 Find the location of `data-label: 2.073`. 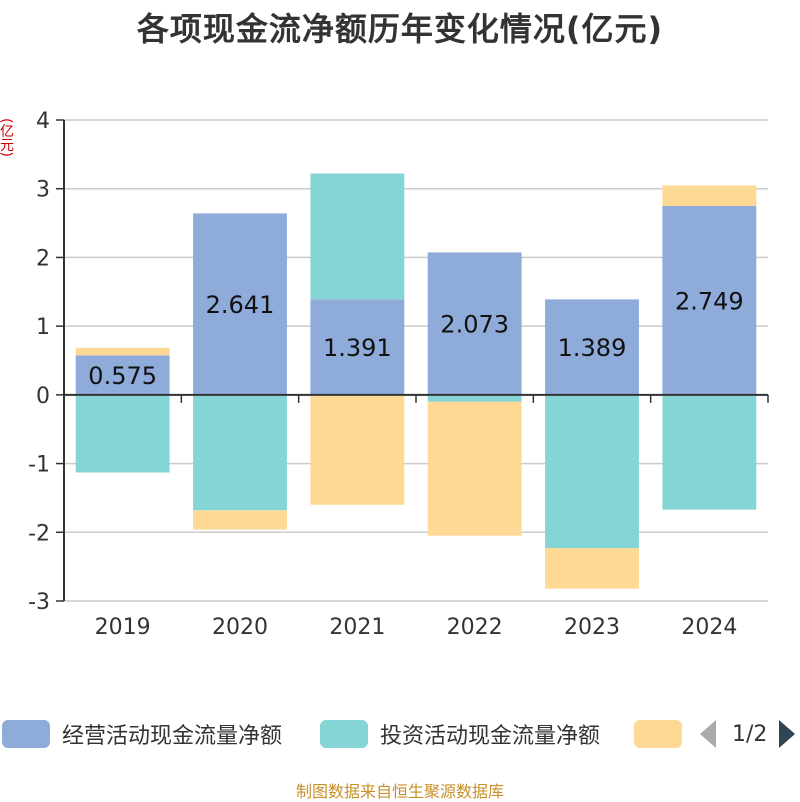

data-label: 2.073 is located at coordinates (474, 325).